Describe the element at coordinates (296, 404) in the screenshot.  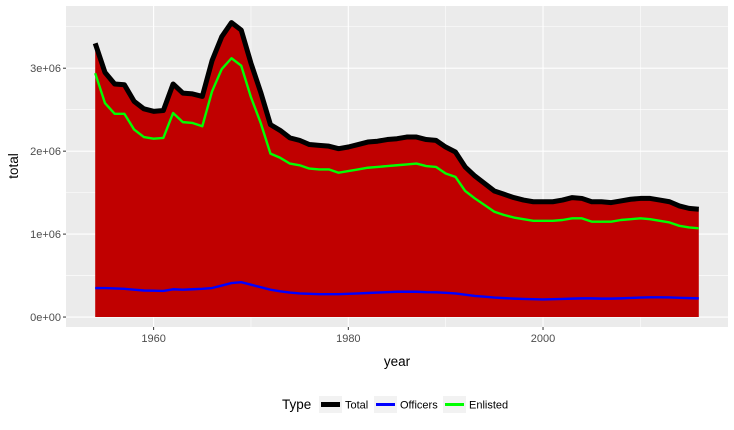
I see `legend-title: Type` at that location.